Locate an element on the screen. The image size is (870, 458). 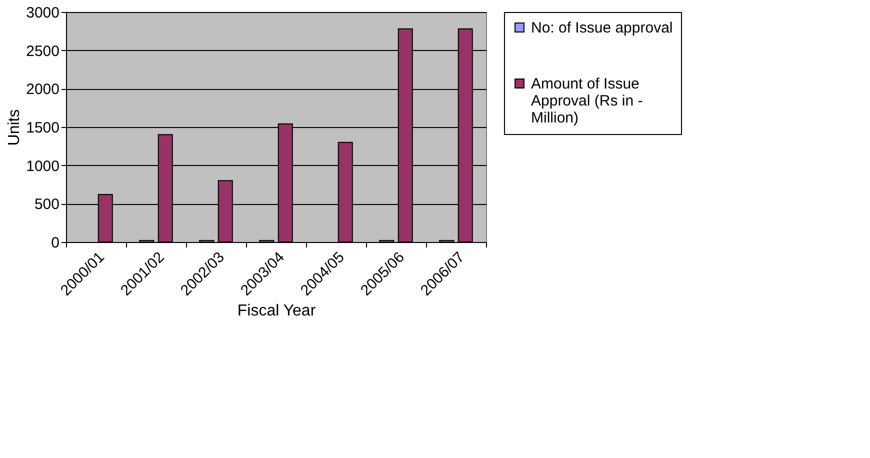
y-tick-label: 3000 is located at coordinates (43, 13).